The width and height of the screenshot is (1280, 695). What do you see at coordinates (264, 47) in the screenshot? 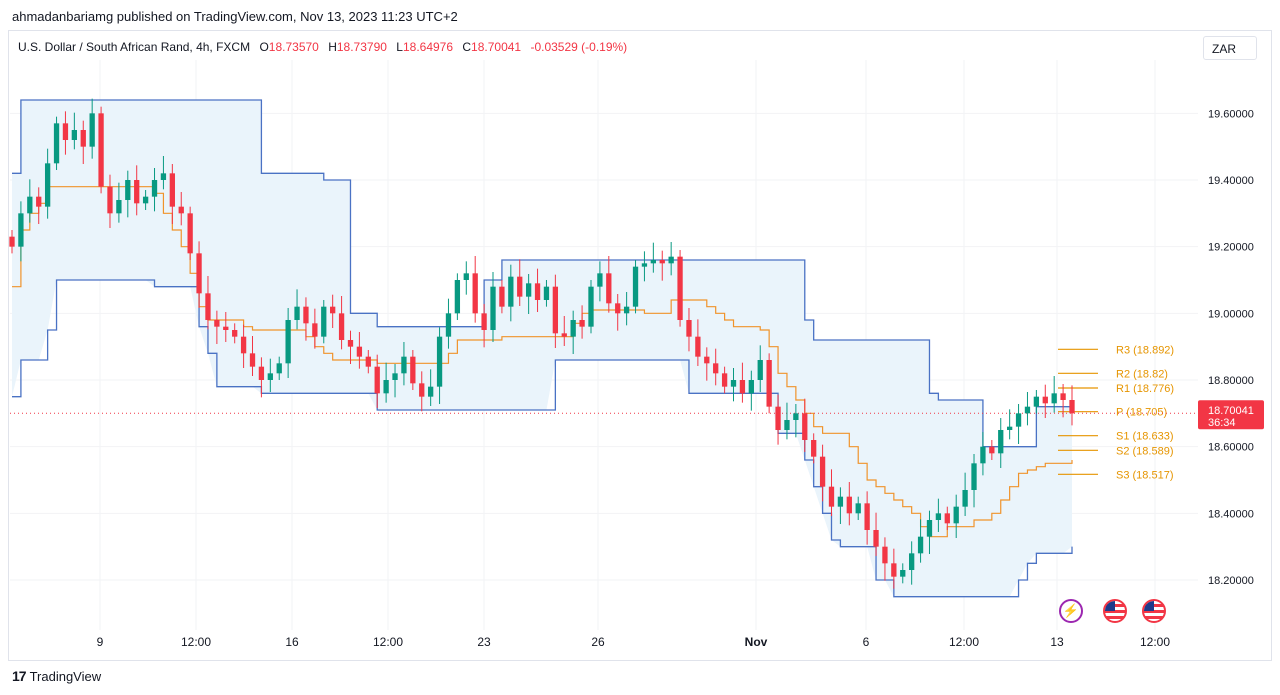
I see `open-label: O` at bounding box center [264, 47].